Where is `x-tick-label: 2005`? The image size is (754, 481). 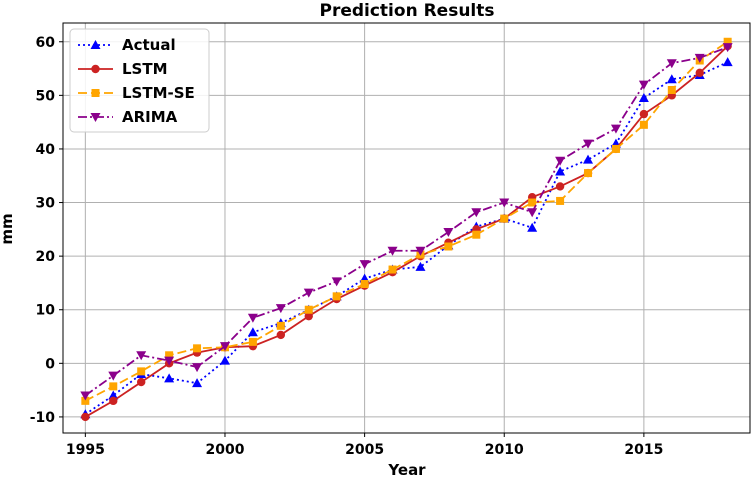
x-tick-label: 2005 is located at coordinates (364, 450).